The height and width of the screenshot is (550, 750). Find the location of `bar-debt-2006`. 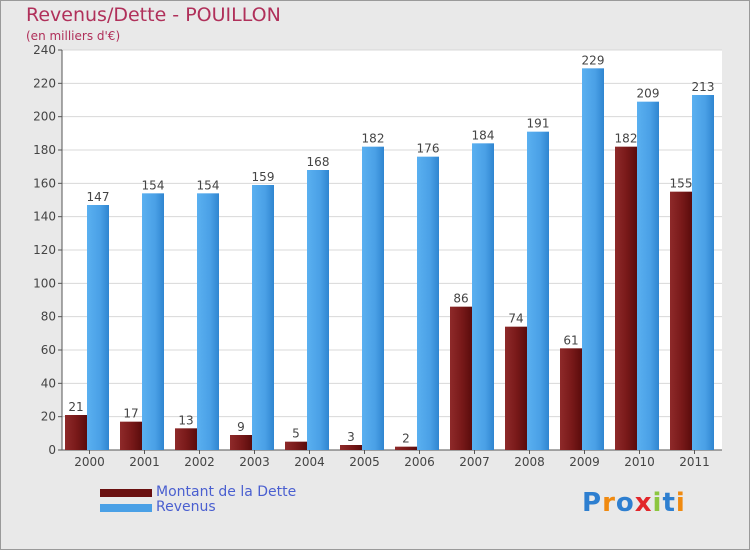

bar-debt-2006 is located at coordinates (406, 448).